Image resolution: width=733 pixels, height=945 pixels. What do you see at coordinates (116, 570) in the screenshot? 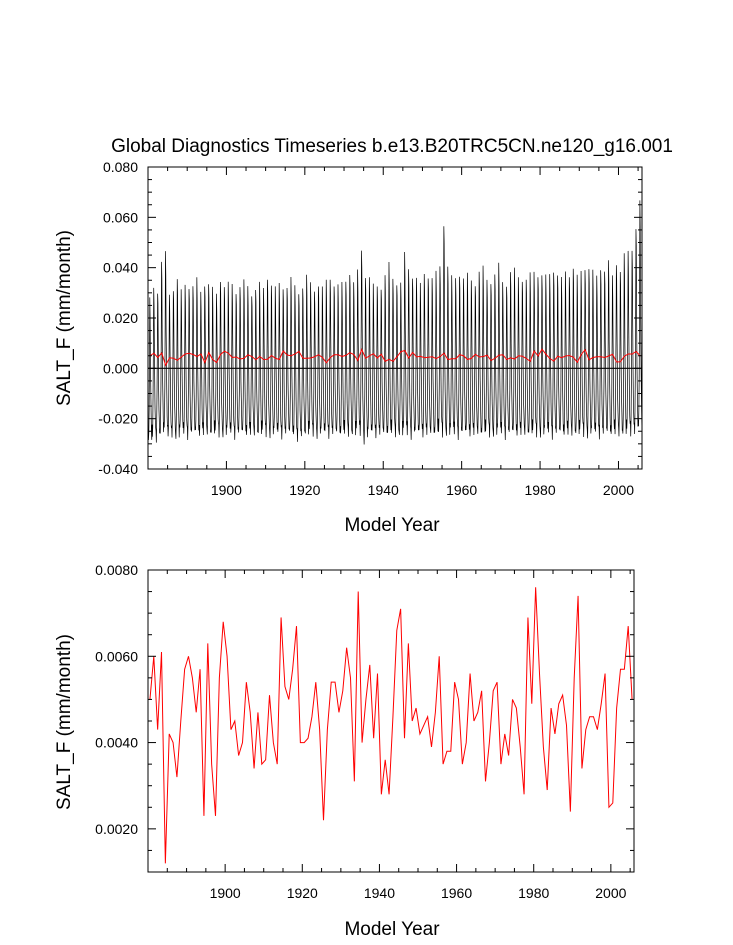
I see `y-tick-label: 0.0080` at bounding box center [116, 570].